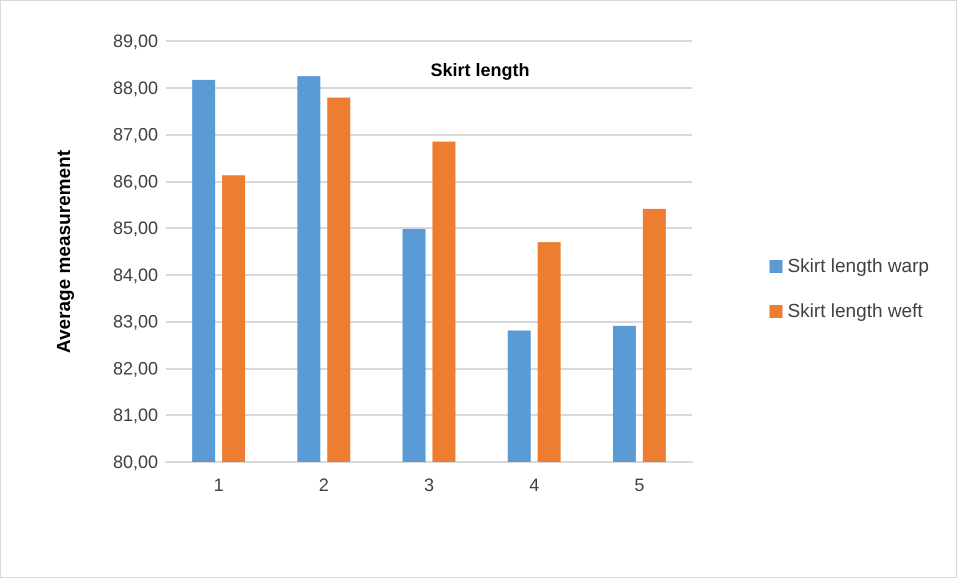  Describe the element at coordinates (855, 311) in the screenshot. I see `legend-label: Skirt length weft` at that location.